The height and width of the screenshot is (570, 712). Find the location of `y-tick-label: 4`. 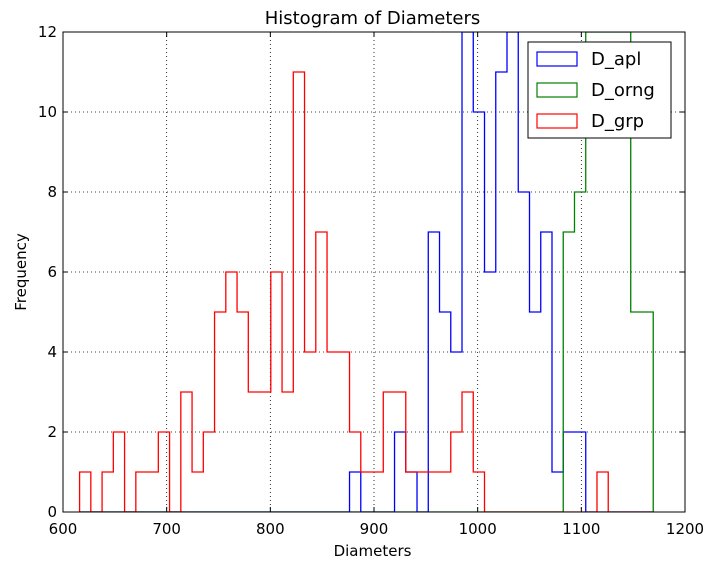

y-tick-label: 4 is located at coordinates (52, 352).